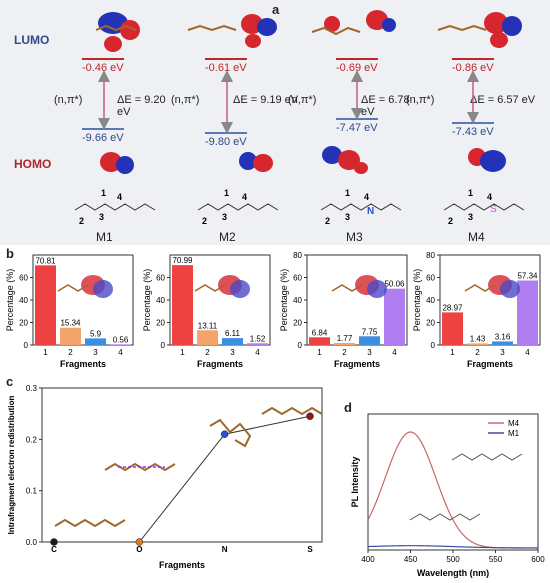 The height and width of the screenshot is (583, 550). Describe the element at coordinates (355, 482) in the screenshot. I see `y-axis-label: PL Intensity` at that location.